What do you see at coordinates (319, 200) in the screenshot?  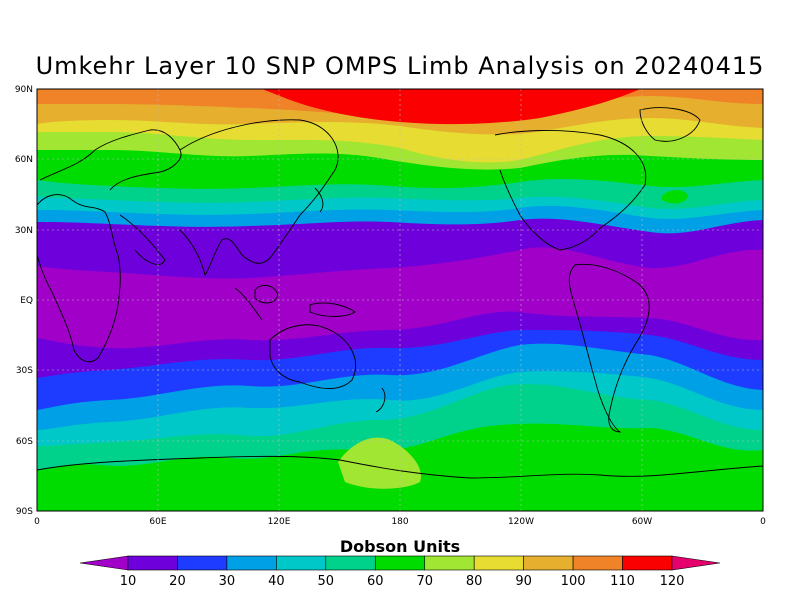 I see `coast-japan` at bounding box center [319, 200].